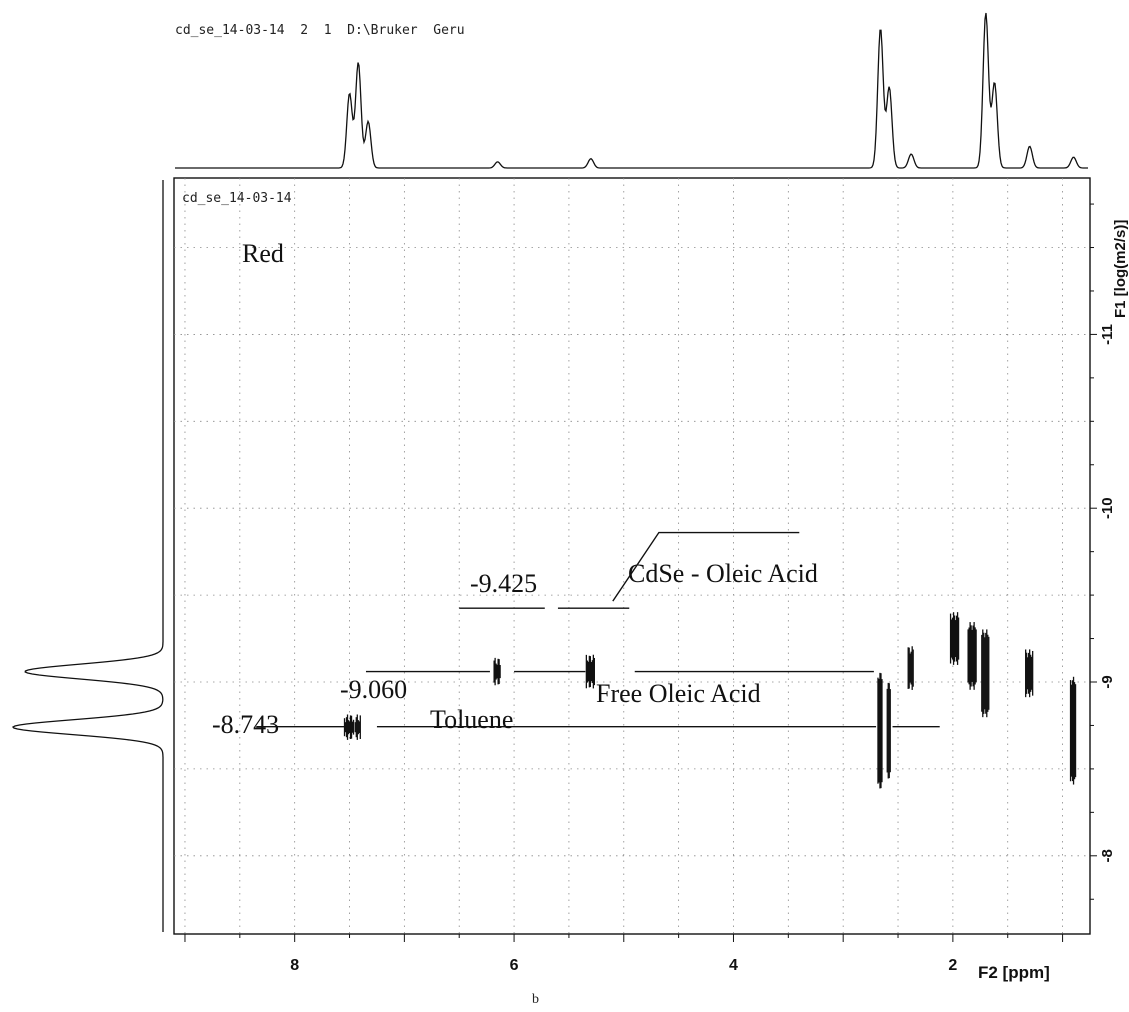 The height and width of the screenshot is (1012, 1129). I want to click on sample-label: Red, so click(263, 253).